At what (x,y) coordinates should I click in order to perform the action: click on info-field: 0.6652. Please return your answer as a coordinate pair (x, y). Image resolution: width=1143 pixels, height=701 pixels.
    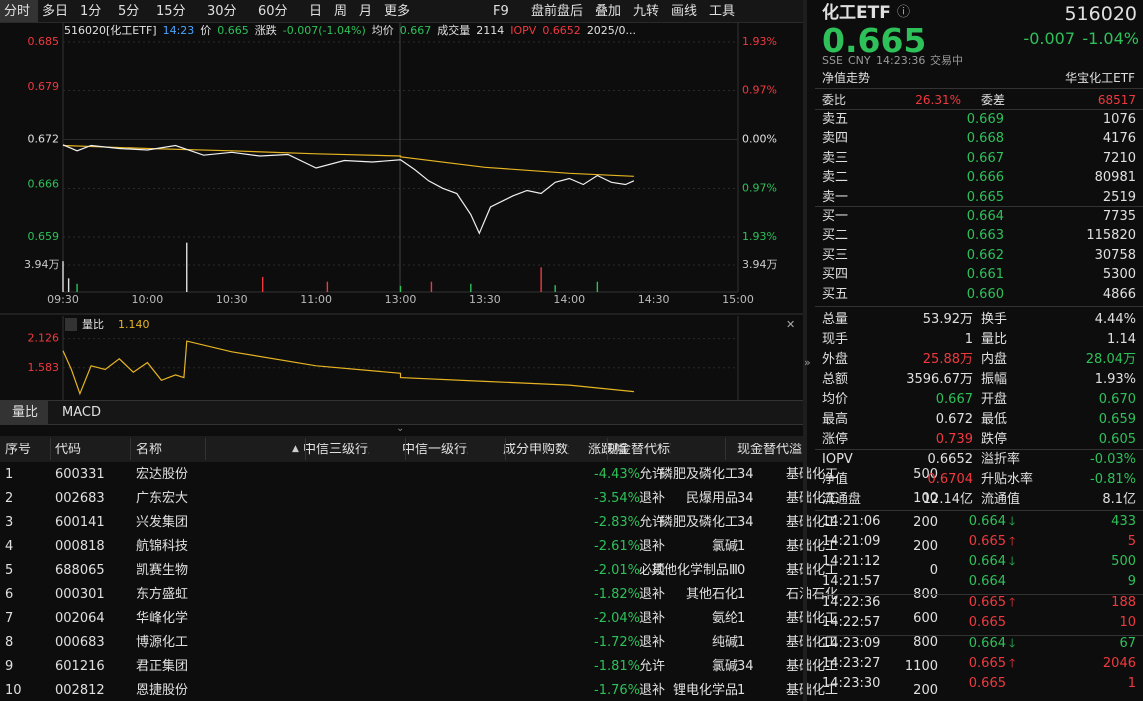
    Looking at the image, I should click on (561, 30).